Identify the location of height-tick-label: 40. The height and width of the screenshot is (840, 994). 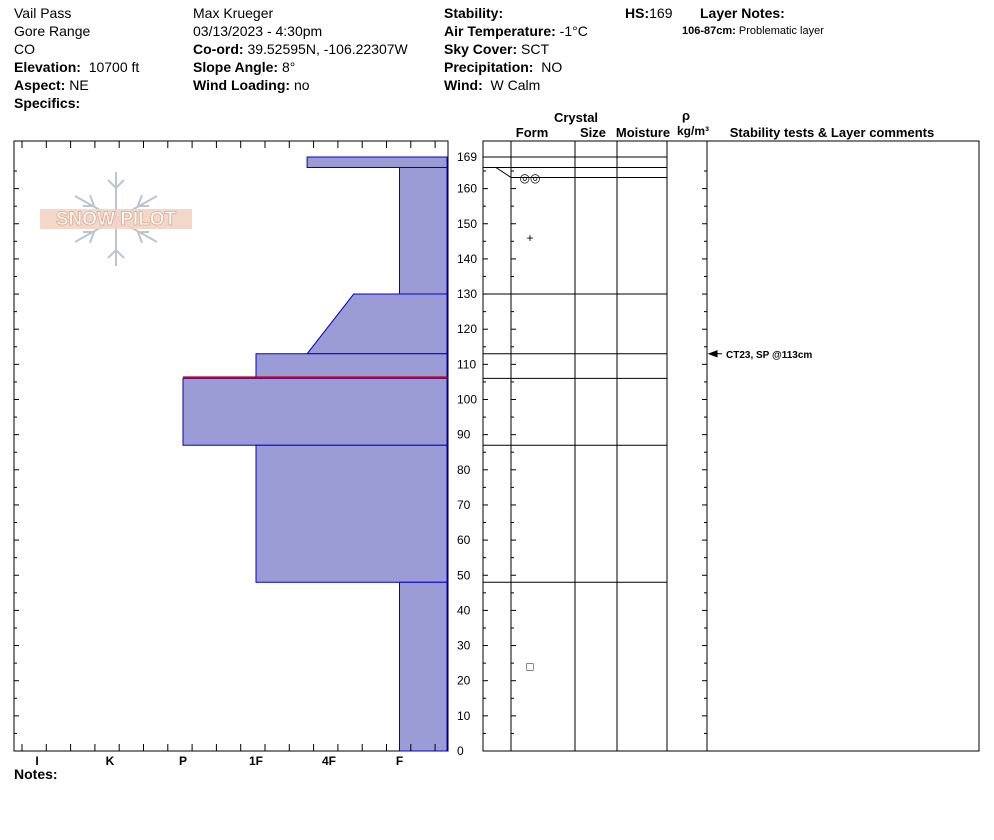
(464, 610).